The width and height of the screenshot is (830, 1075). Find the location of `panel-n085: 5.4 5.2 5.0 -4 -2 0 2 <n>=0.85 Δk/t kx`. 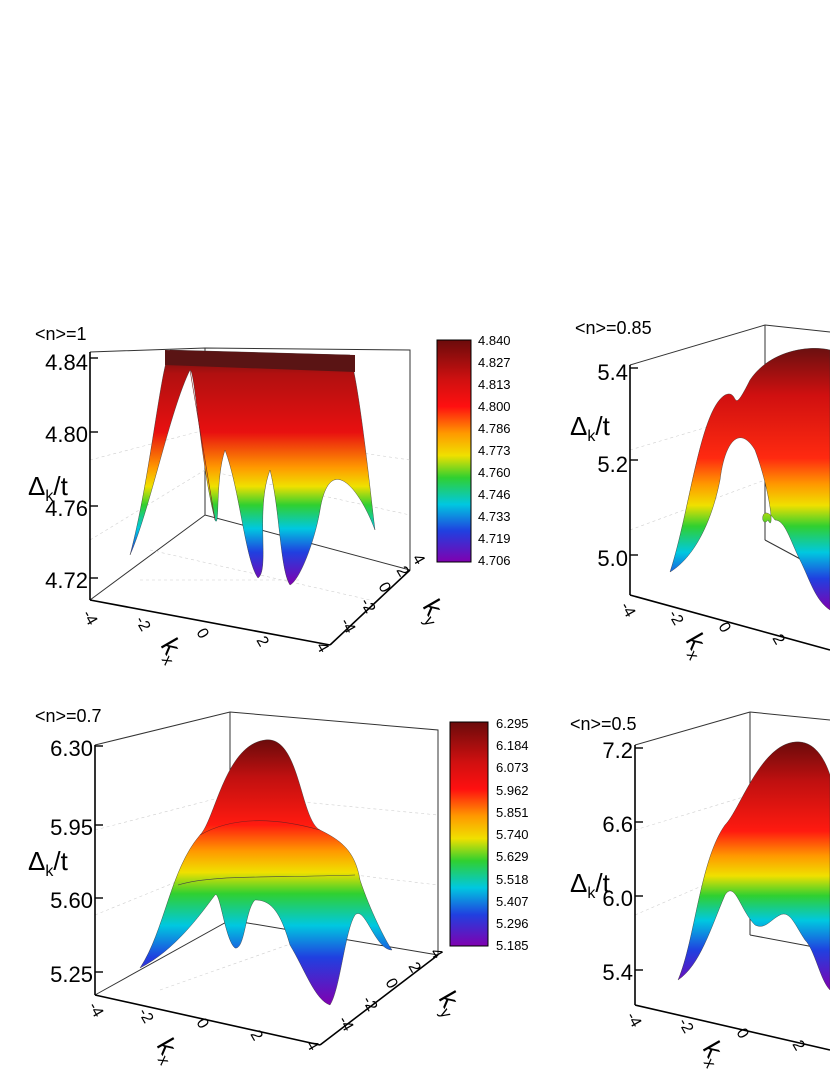

panel-n085: 5.4 5.2 5.0 -4 -2 0 2 <n>=0.85 Δk/t kx is located at coordinates (695, 486).